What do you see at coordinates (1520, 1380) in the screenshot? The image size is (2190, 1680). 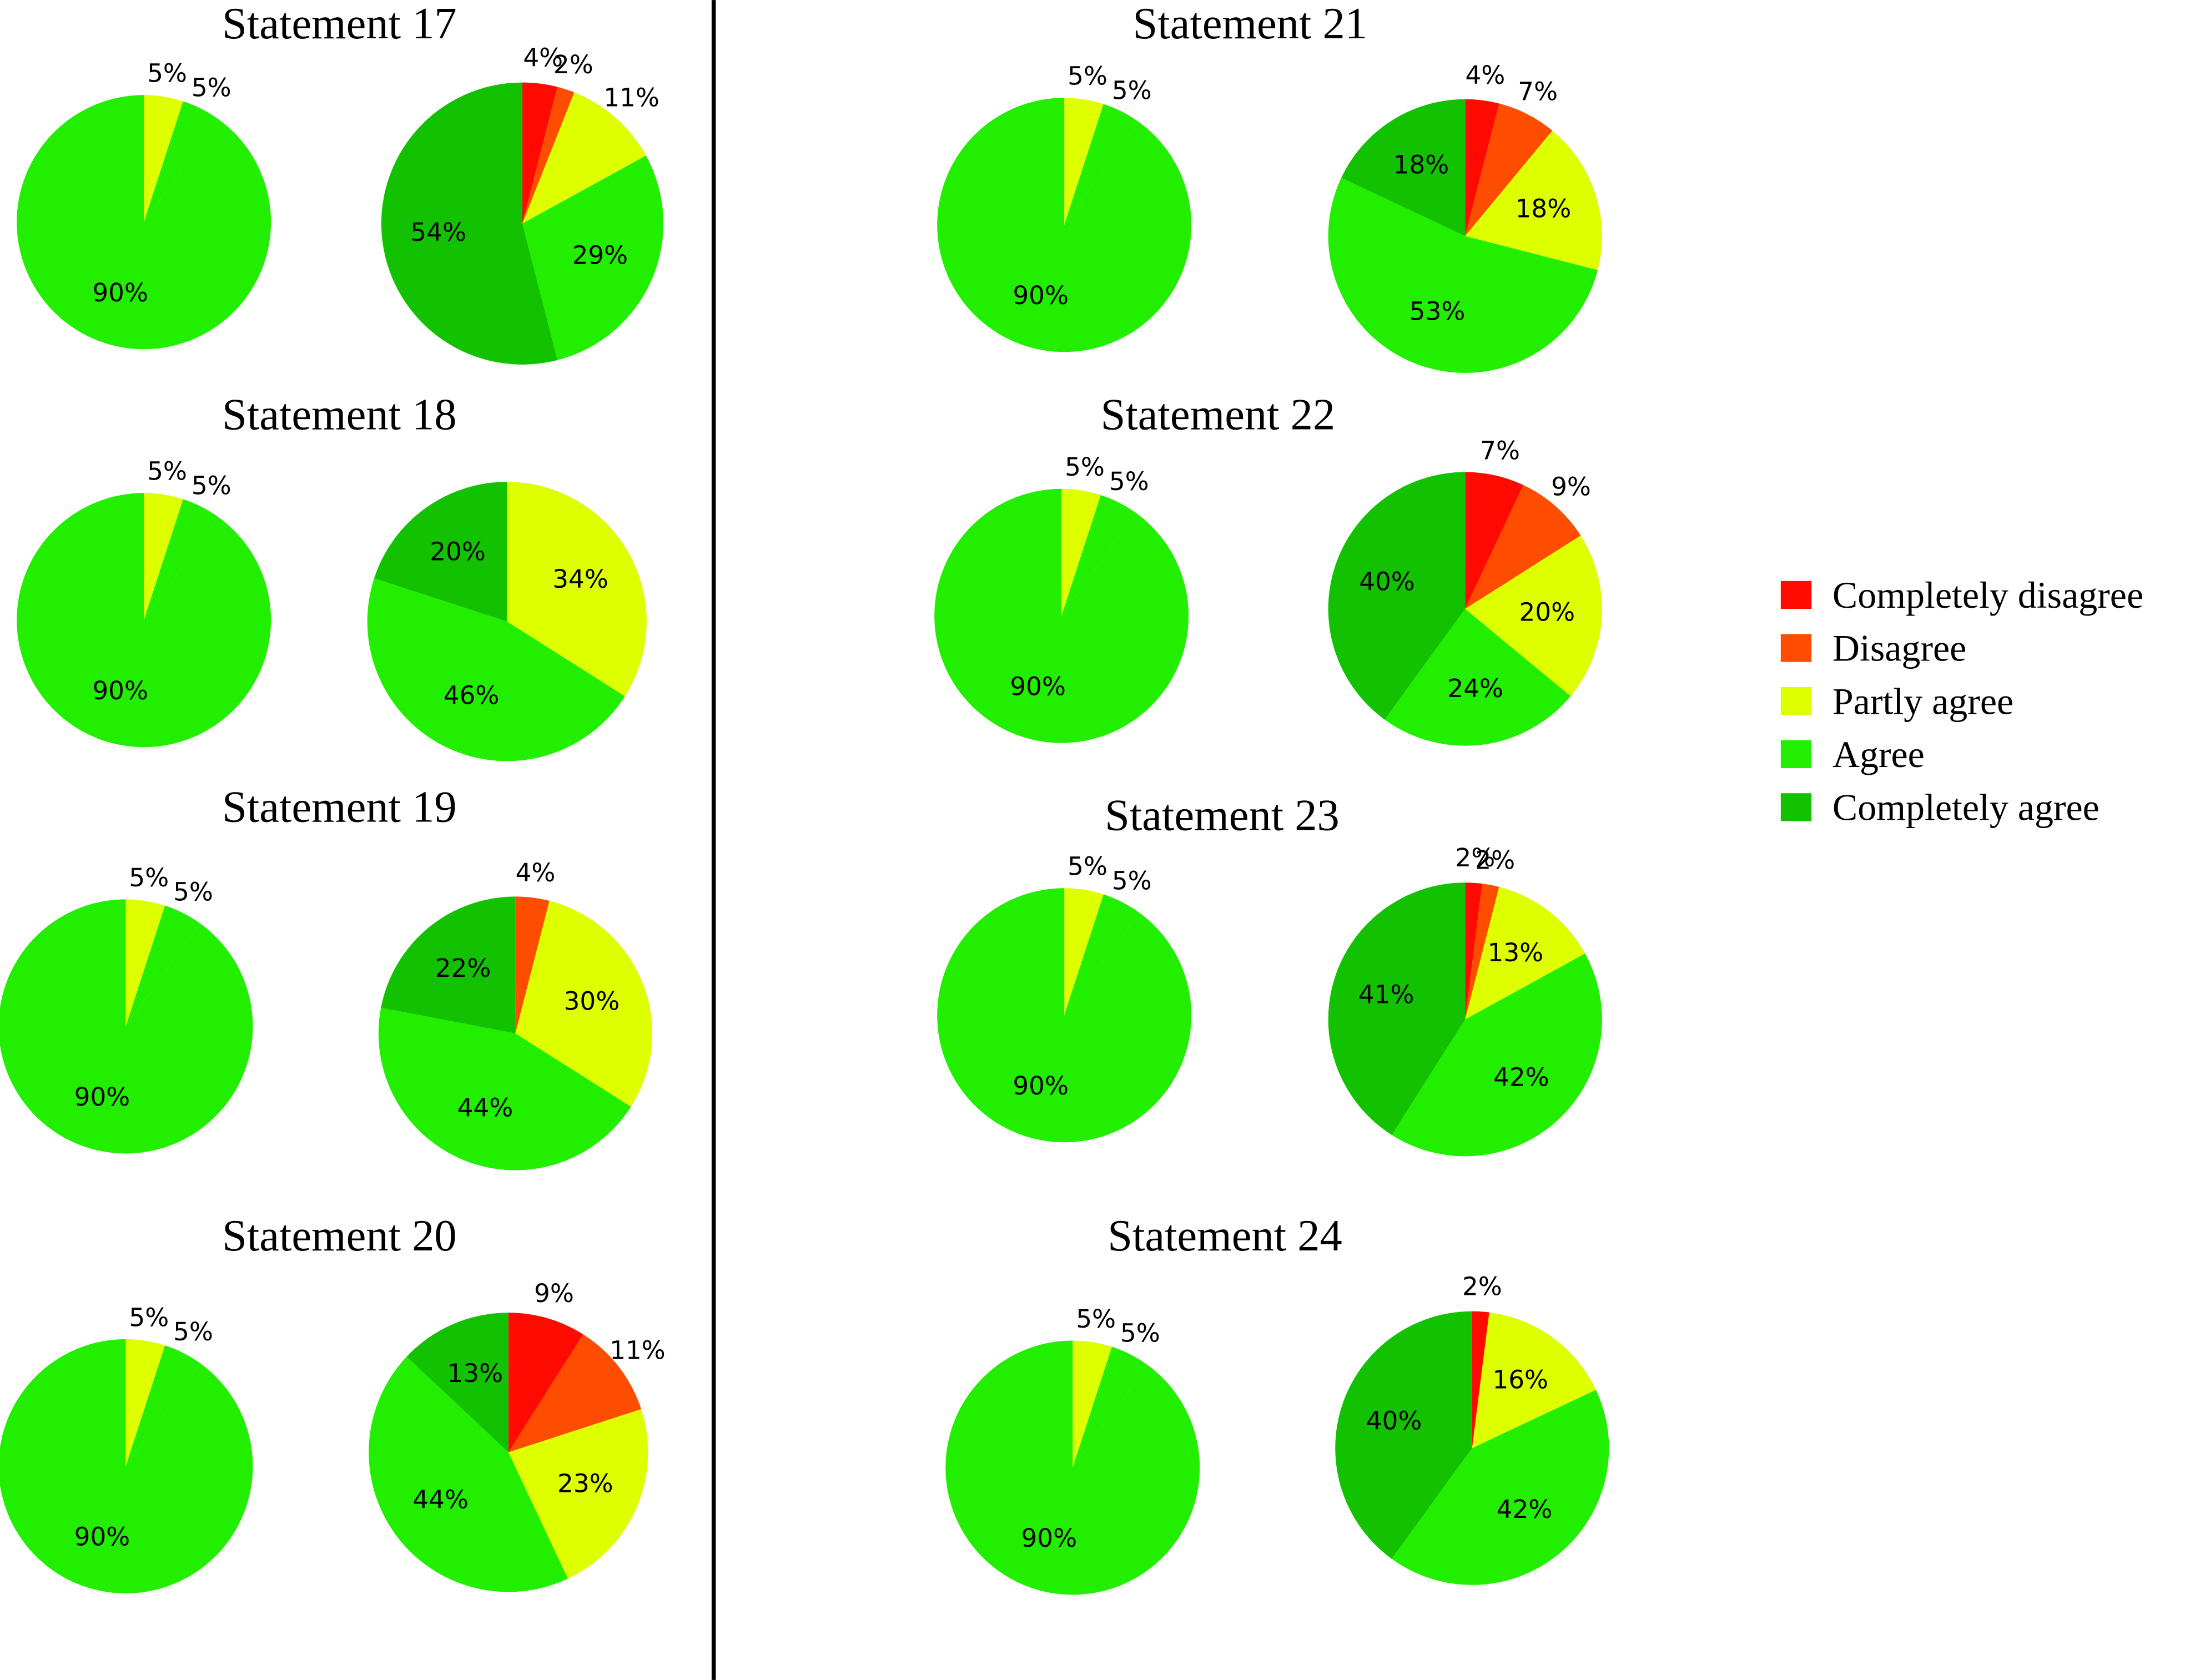 I see `slice-label: 16%` at bounding box center [1520, 1380].